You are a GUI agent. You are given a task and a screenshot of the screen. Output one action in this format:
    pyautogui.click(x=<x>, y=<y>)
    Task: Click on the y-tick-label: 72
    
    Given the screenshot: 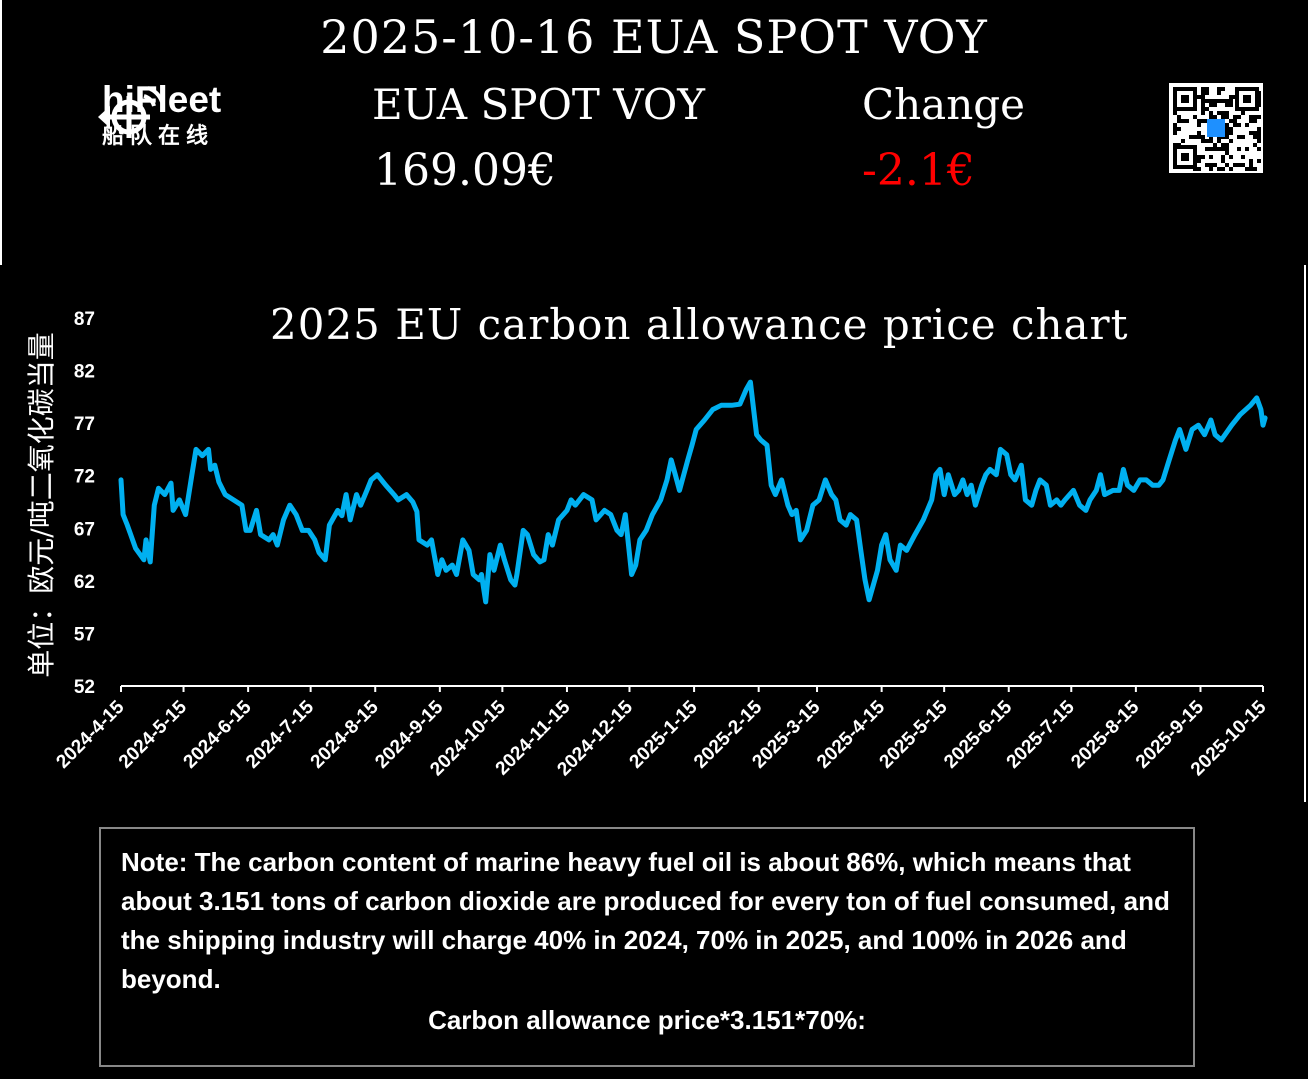 What is the action you would take?
    pyautogui.click(x=84, y=477)
    